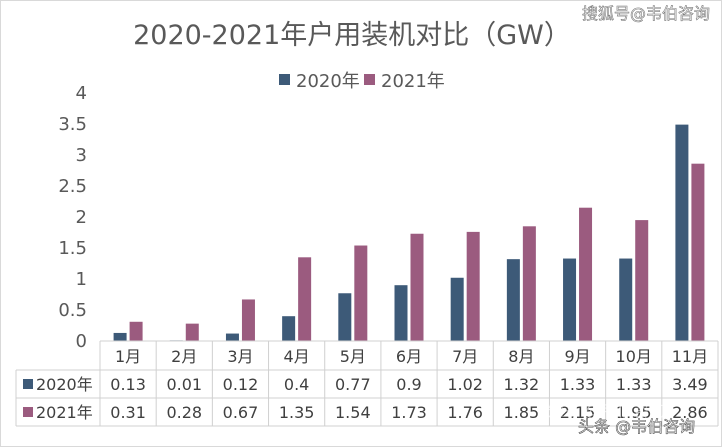 The height and width of the screenshot is (447, 722). I want to click on table-cell-value: 0.01, so click(184, 384).